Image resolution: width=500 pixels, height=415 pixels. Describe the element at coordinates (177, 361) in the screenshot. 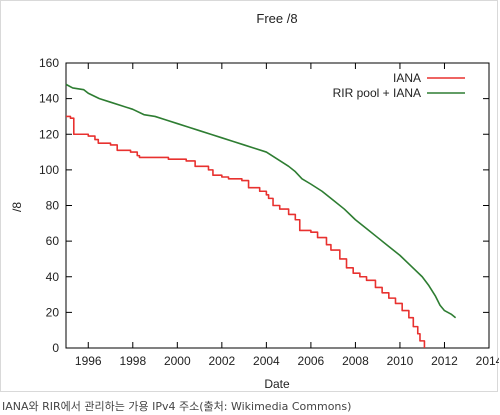

I see `x-tick-label: 2000` at that location.